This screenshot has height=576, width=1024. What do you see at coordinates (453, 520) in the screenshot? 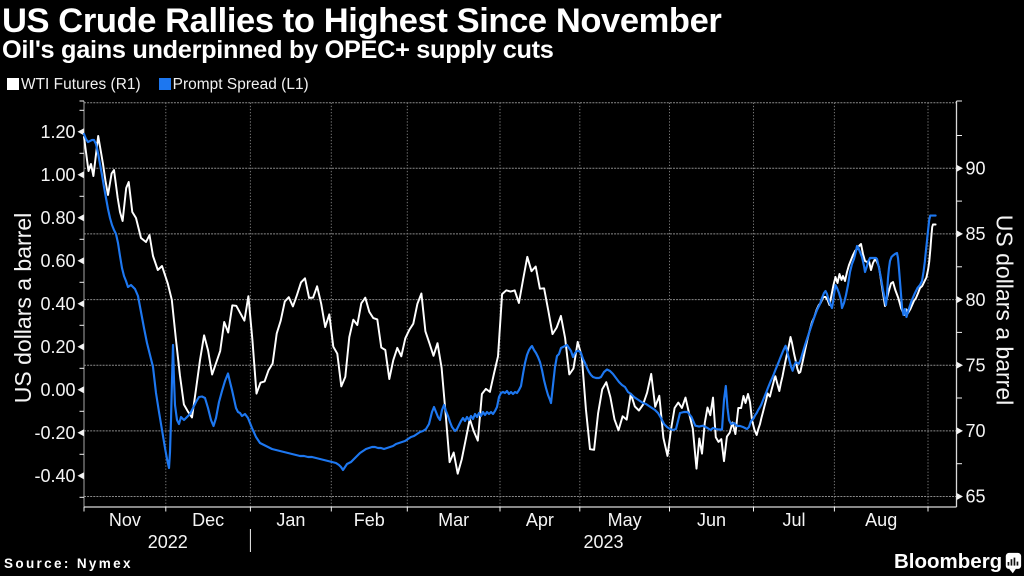
I see `svg-text: Mar` at bounding box center [453, 520].